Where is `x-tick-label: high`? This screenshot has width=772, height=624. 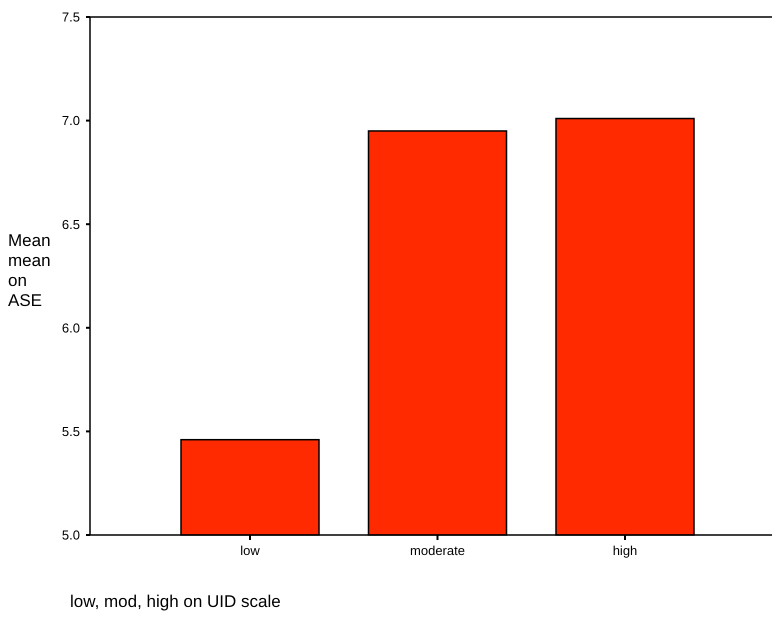
x-tick-label: high is located at coordinates (625, 550).